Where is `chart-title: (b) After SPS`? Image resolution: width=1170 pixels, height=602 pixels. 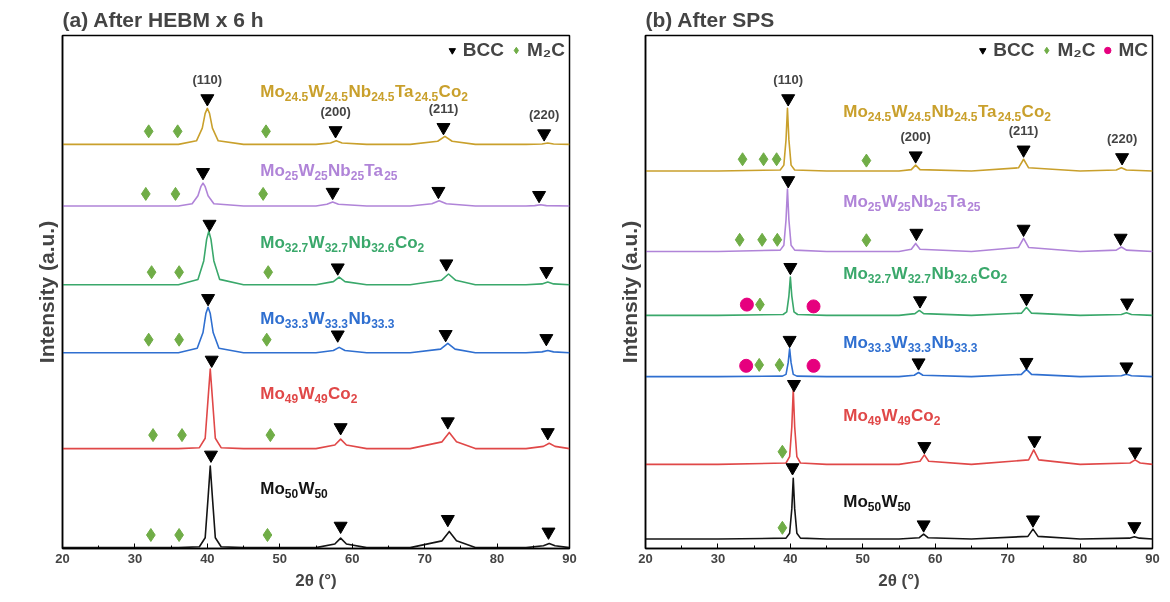
chart-title: (b) After SPS is located at coordinates (710, 19).